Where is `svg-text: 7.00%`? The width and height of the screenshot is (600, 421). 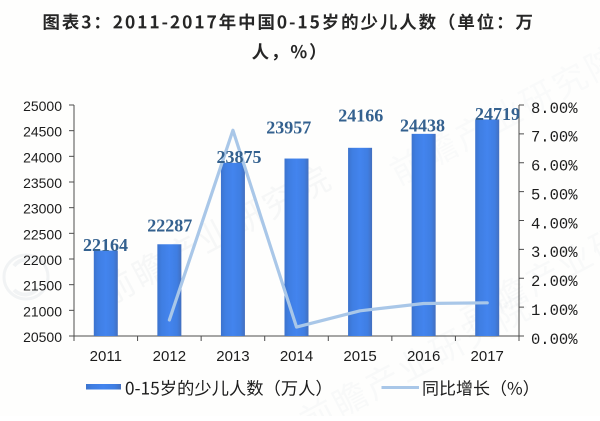 svg-text: 7.00% is located at coordinates (554, 138).